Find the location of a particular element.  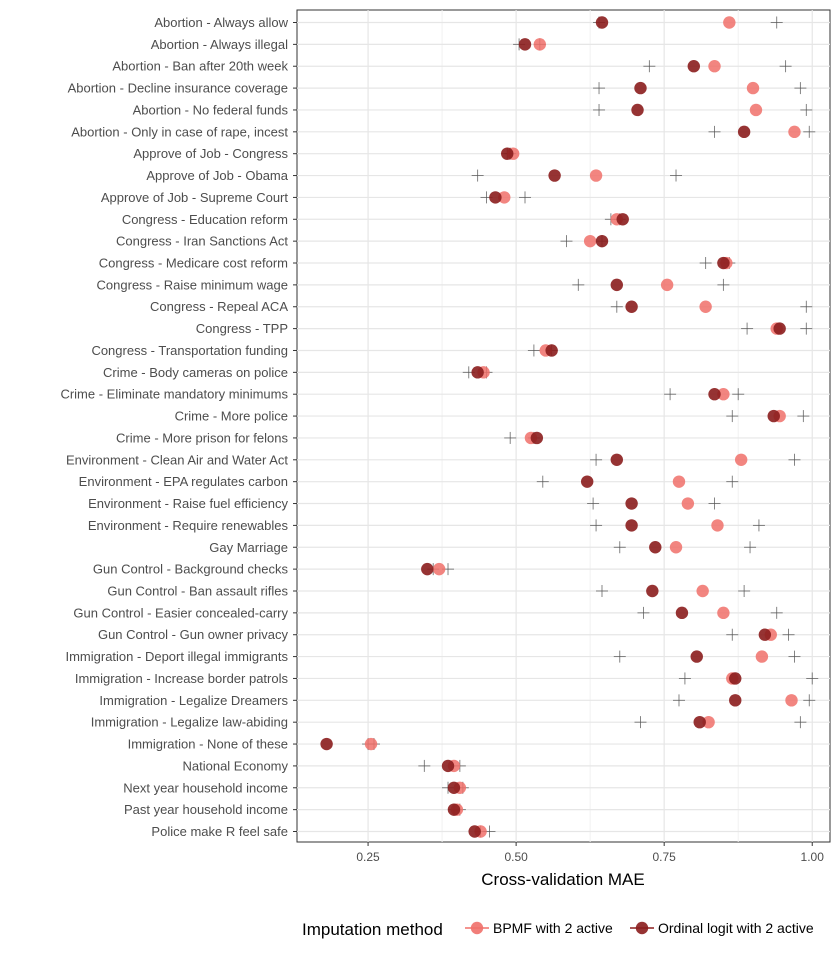

x-axis-ticks: 0.25 0.50 0.75 1.00 is located at coordinates (590, 853).